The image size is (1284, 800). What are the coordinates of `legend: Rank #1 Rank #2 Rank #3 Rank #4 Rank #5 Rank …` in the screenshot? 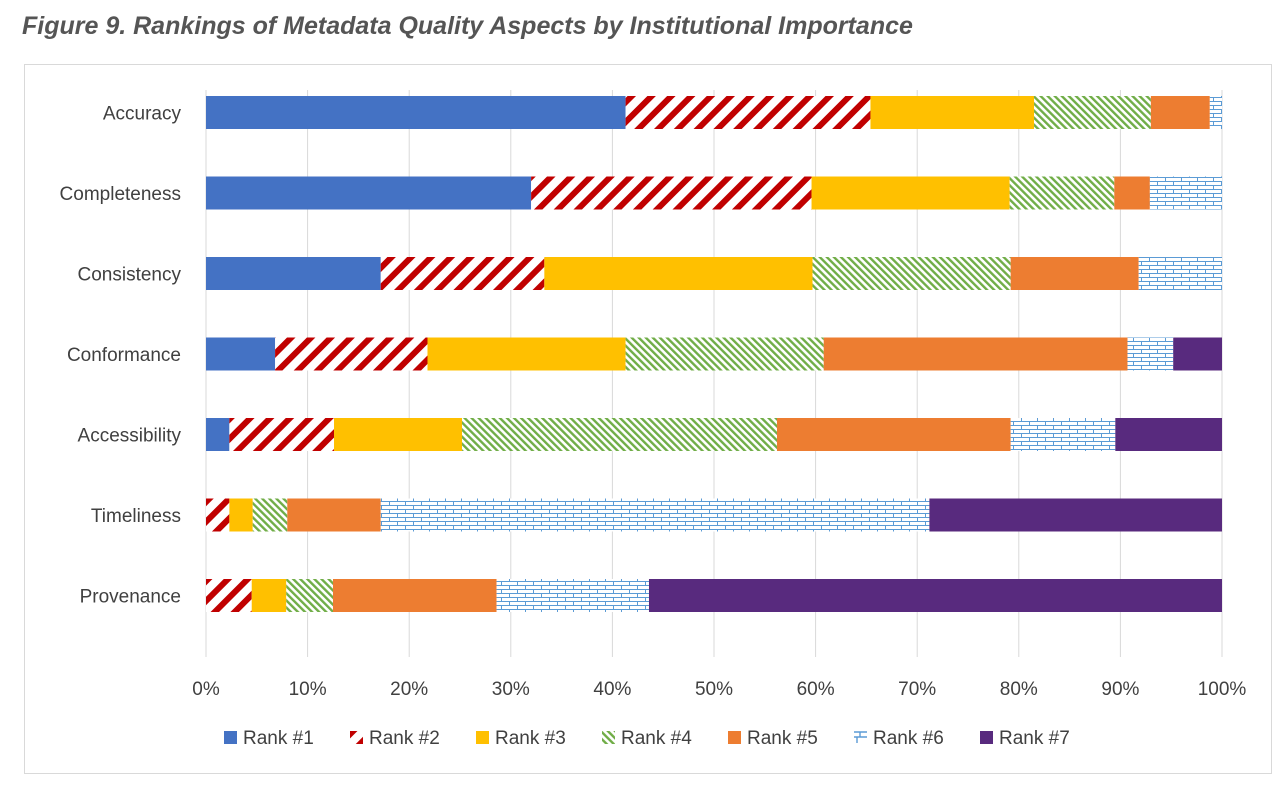 It's located at (647, 738).